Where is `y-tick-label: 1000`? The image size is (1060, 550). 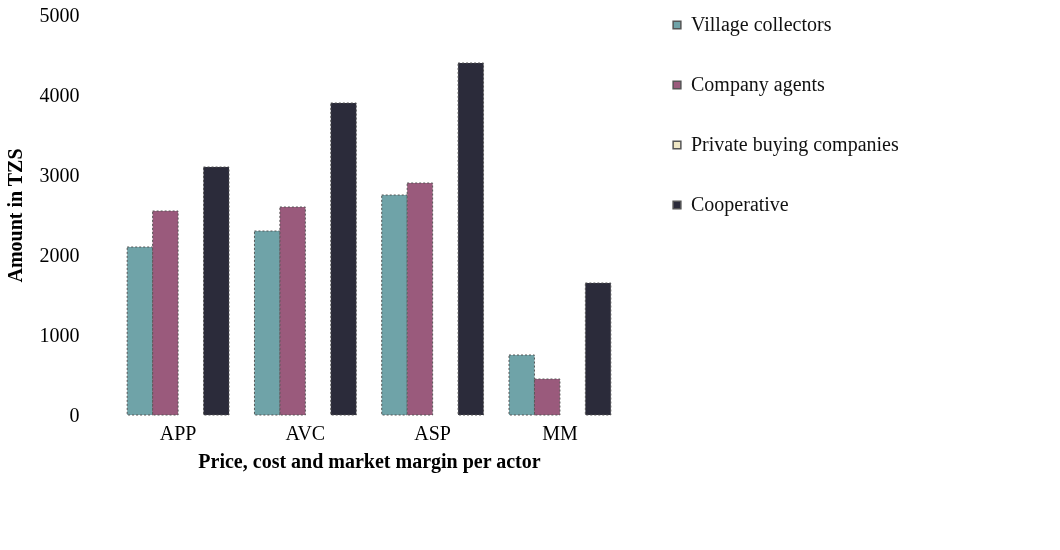 y-tick-label: 1000 is located at coordinates (59, 334).